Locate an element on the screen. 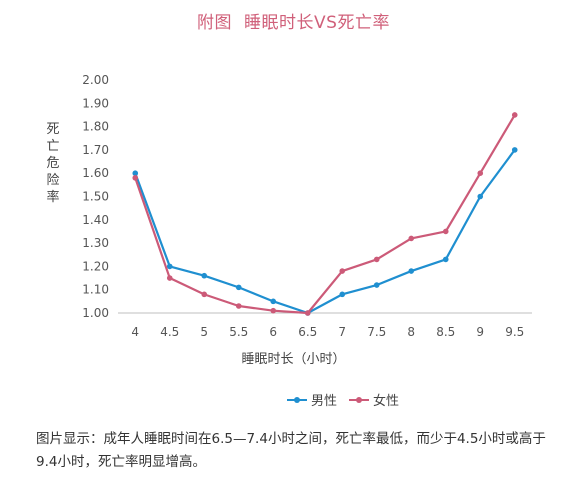  legend-dot-male is located at coordinates (297, 399).